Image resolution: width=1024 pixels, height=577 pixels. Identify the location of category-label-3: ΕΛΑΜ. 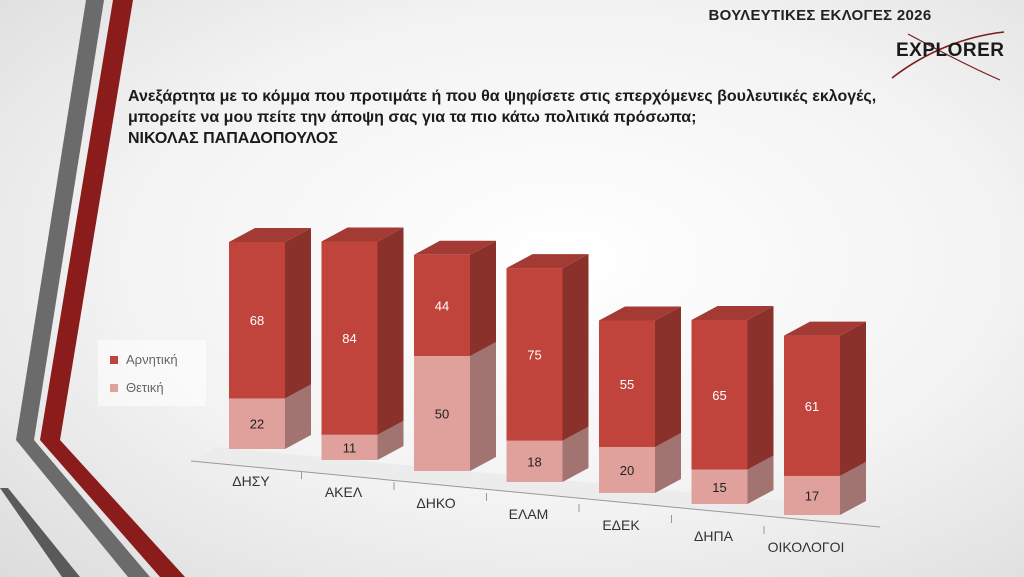
(529, 514).